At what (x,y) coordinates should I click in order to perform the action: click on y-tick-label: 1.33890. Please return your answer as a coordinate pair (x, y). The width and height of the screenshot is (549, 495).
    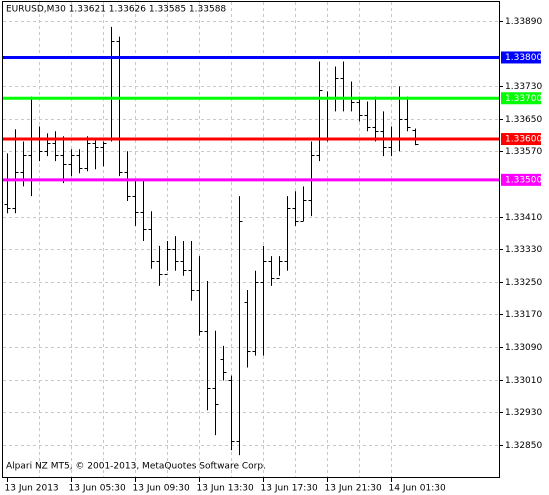
    Looking at the image, I should click on (523, 22).